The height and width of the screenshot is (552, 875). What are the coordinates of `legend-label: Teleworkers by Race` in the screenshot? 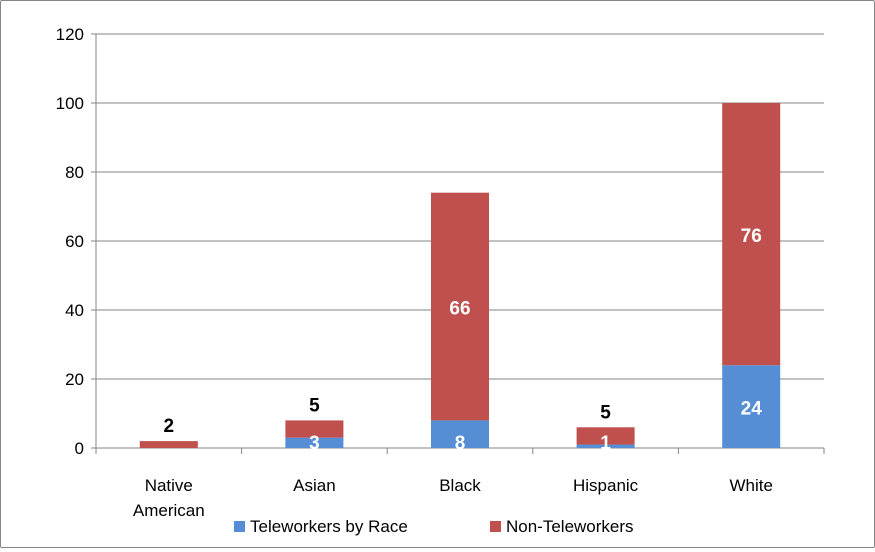 It's located at (329, 526).